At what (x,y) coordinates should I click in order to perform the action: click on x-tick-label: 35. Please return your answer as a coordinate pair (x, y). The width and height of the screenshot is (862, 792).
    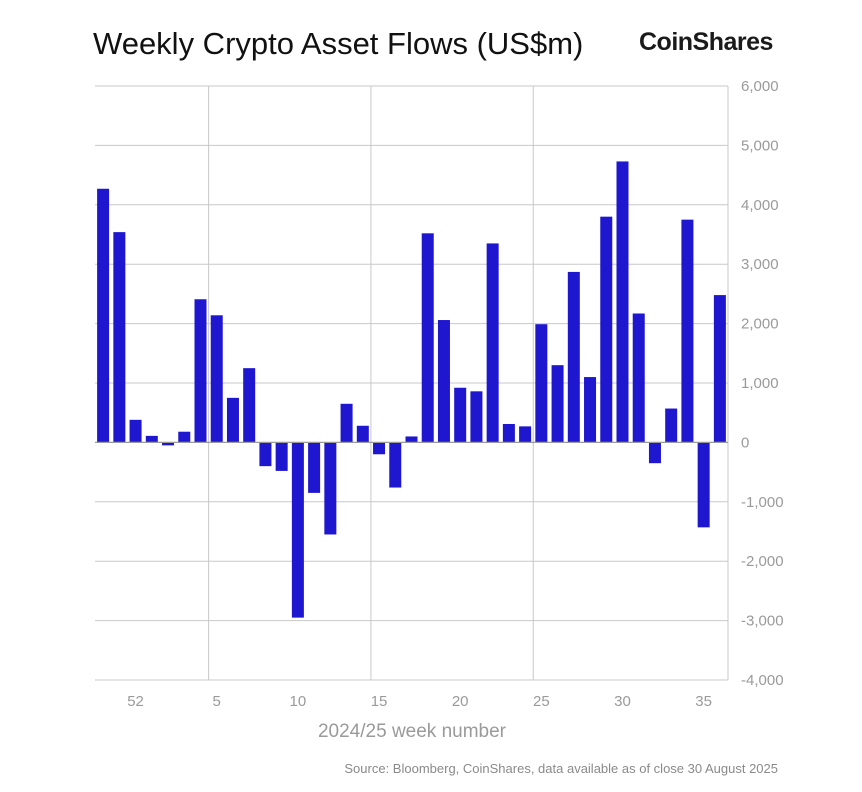
    Looking at the image, I should click on (703, 701).